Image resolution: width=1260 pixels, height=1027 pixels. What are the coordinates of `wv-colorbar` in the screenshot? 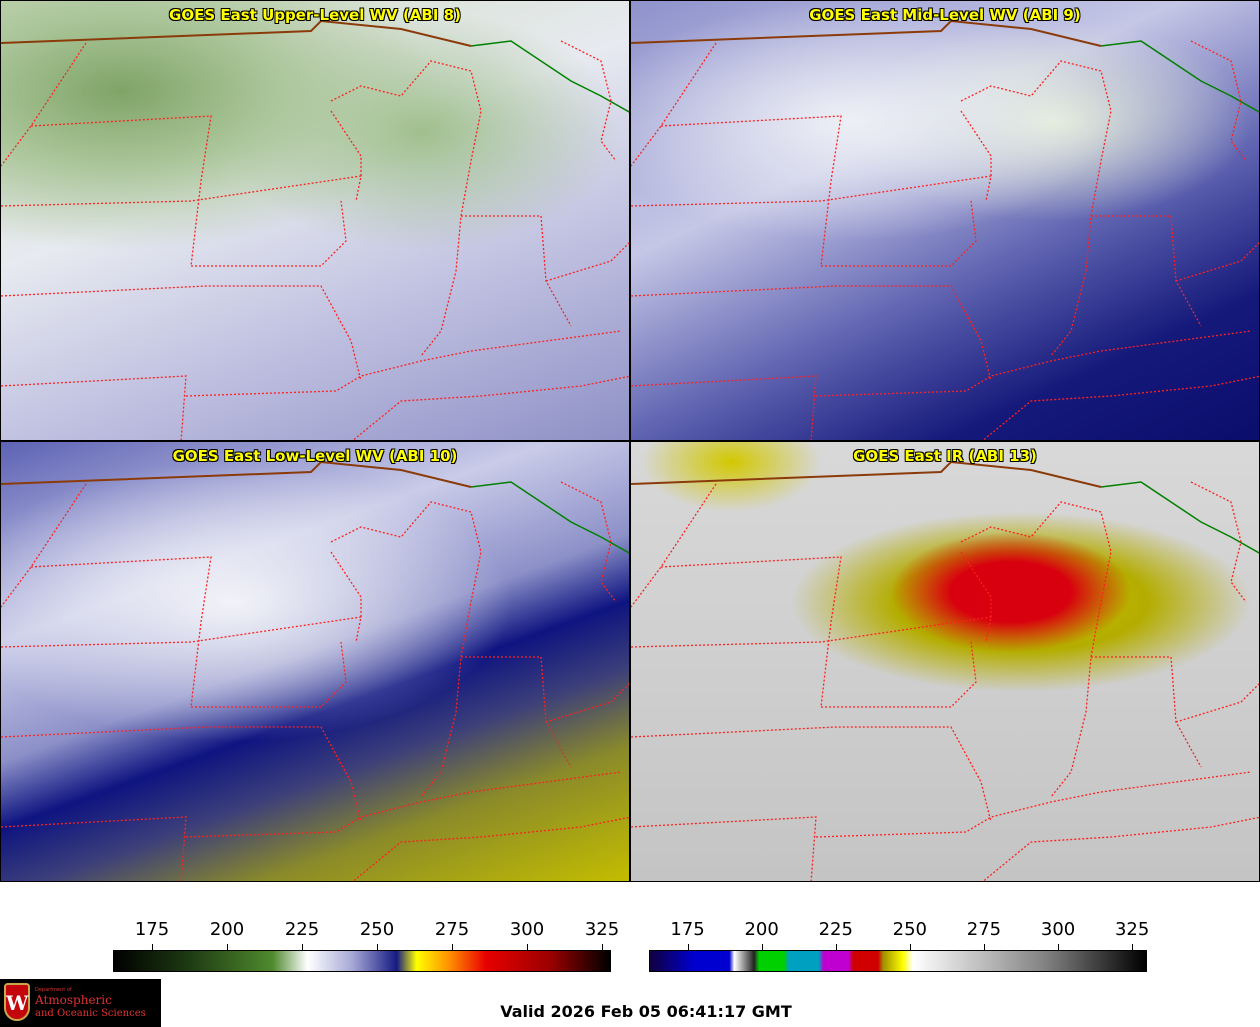 It's located at (362, 961).